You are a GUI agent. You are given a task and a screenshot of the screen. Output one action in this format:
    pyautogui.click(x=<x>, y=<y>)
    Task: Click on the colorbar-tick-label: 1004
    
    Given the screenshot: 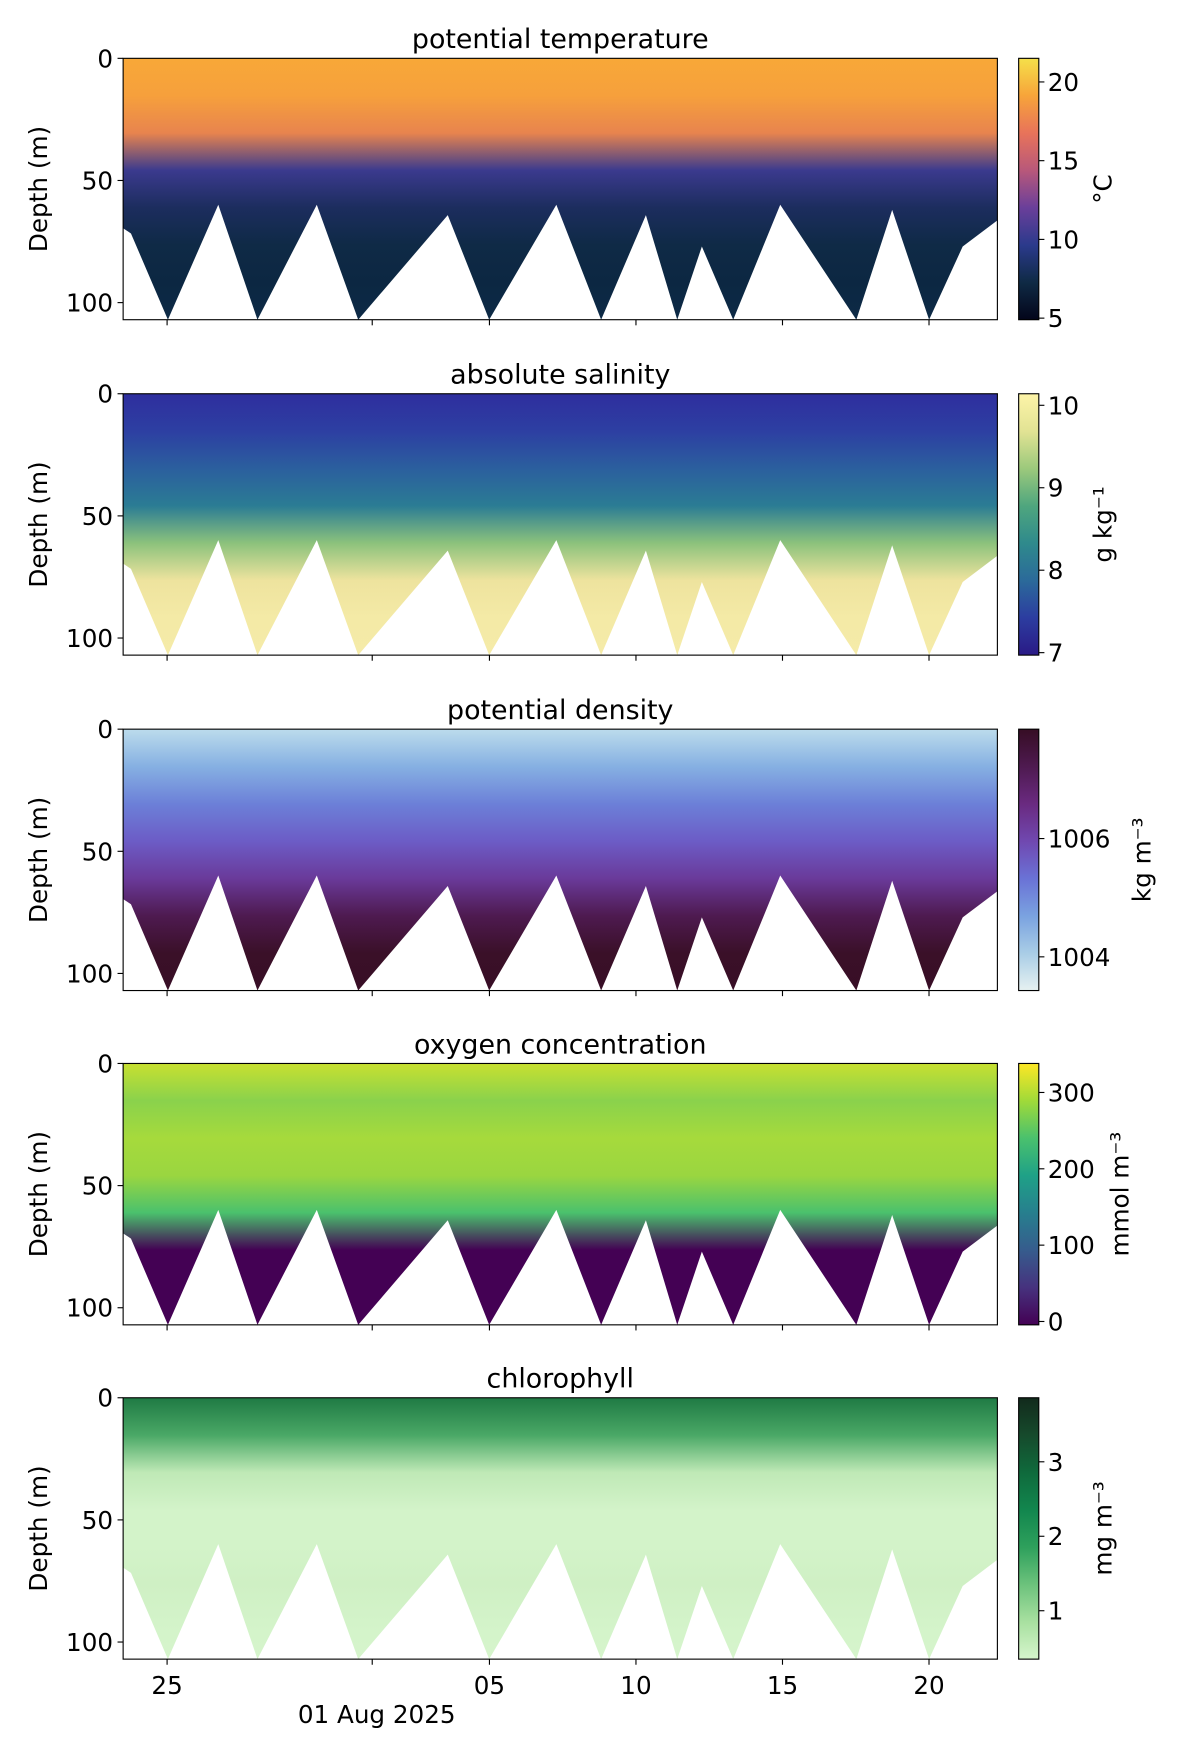 What is the action you would take?
    pyautogui.click(x=1079, y=957)
    